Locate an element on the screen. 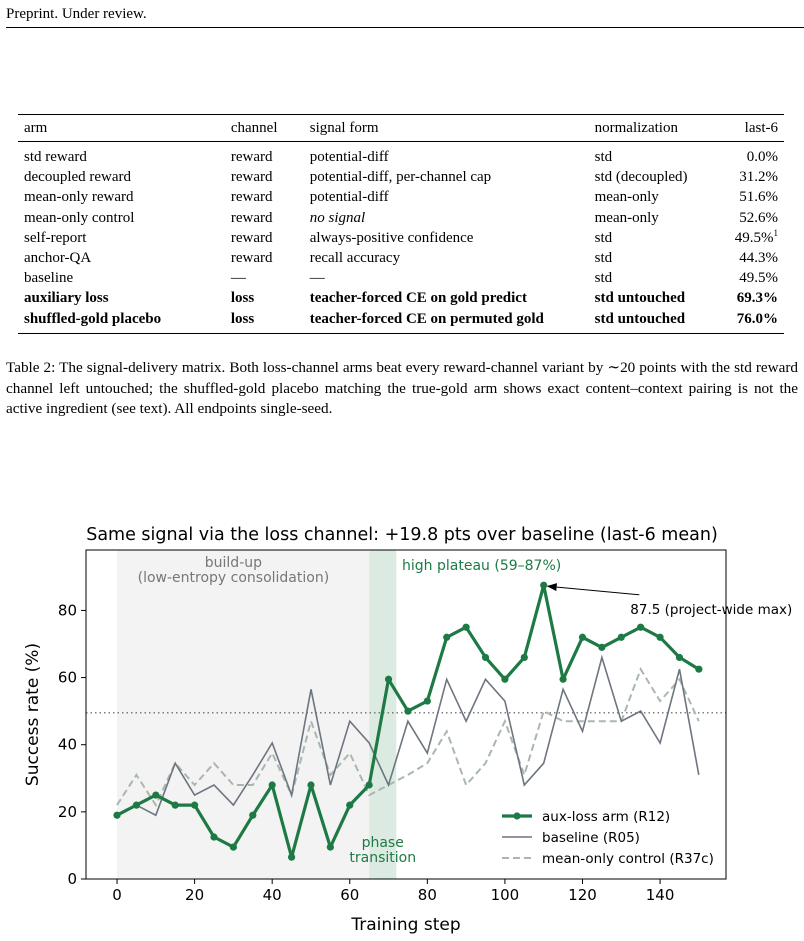 The width and height of the screenshot is (804, 941). cell-arm: self-report is located at coordinates (55, 237).